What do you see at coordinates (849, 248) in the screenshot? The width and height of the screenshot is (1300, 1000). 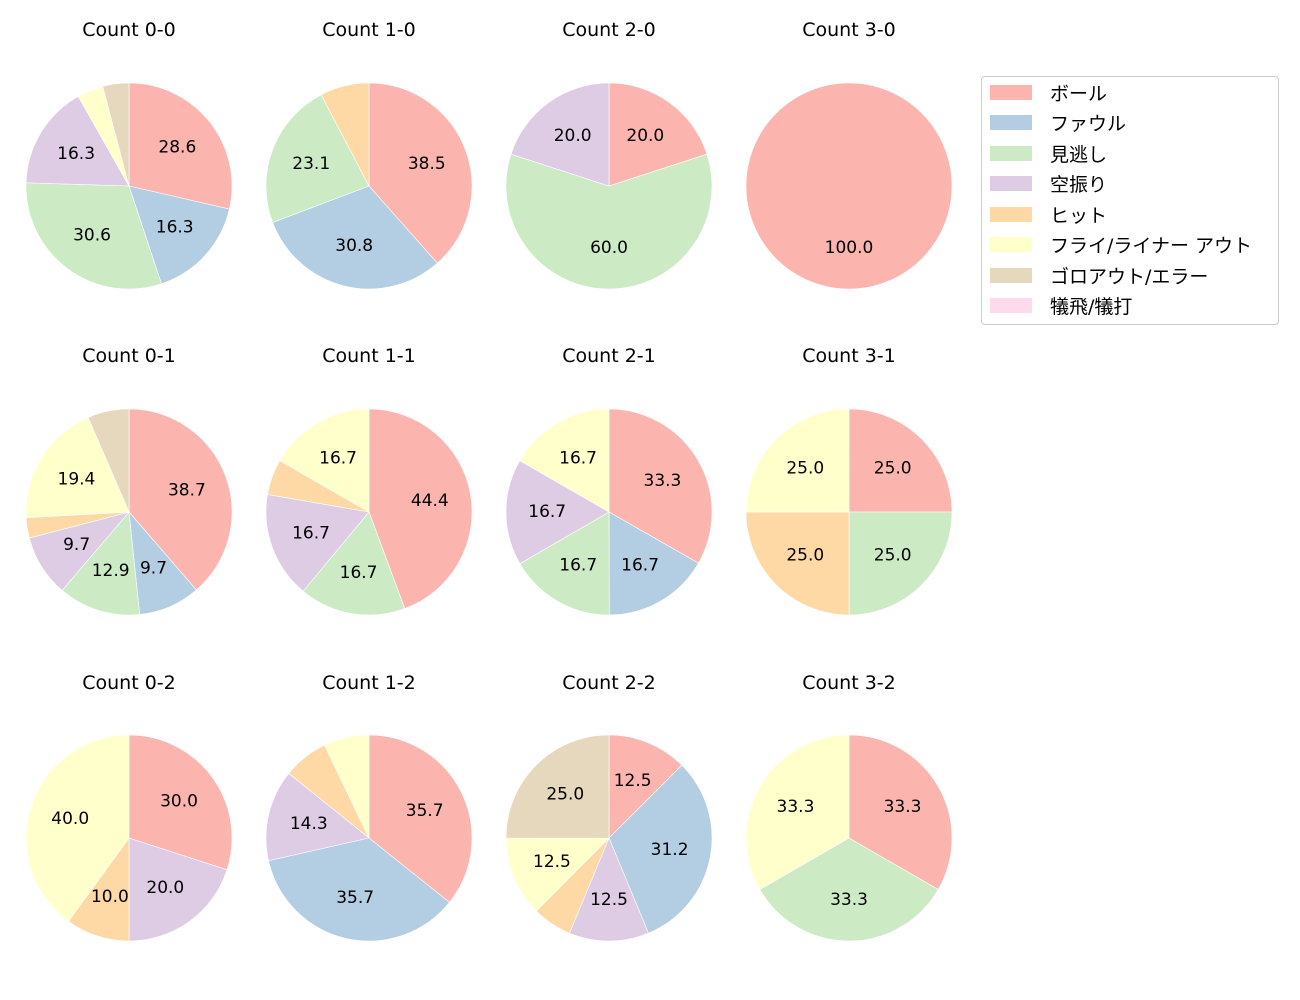 I see `pie-slice-label: 100.0` at bounding box center [849, 248].